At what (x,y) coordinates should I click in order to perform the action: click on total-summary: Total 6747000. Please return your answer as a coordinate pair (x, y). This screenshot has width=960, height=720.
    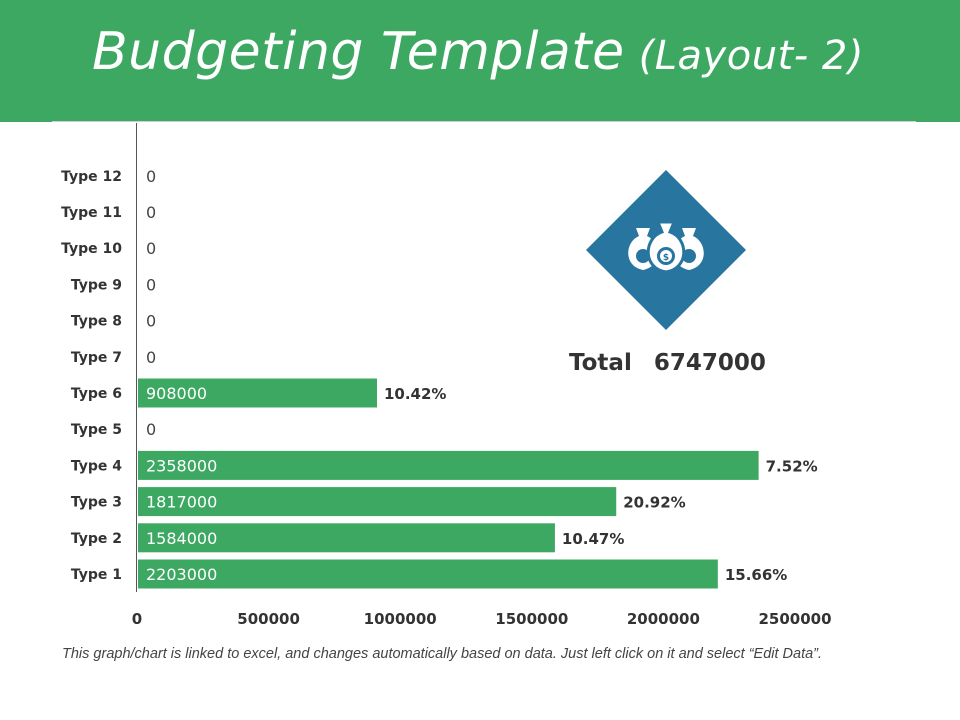
    Looking at the image, I should click on (667, 363).